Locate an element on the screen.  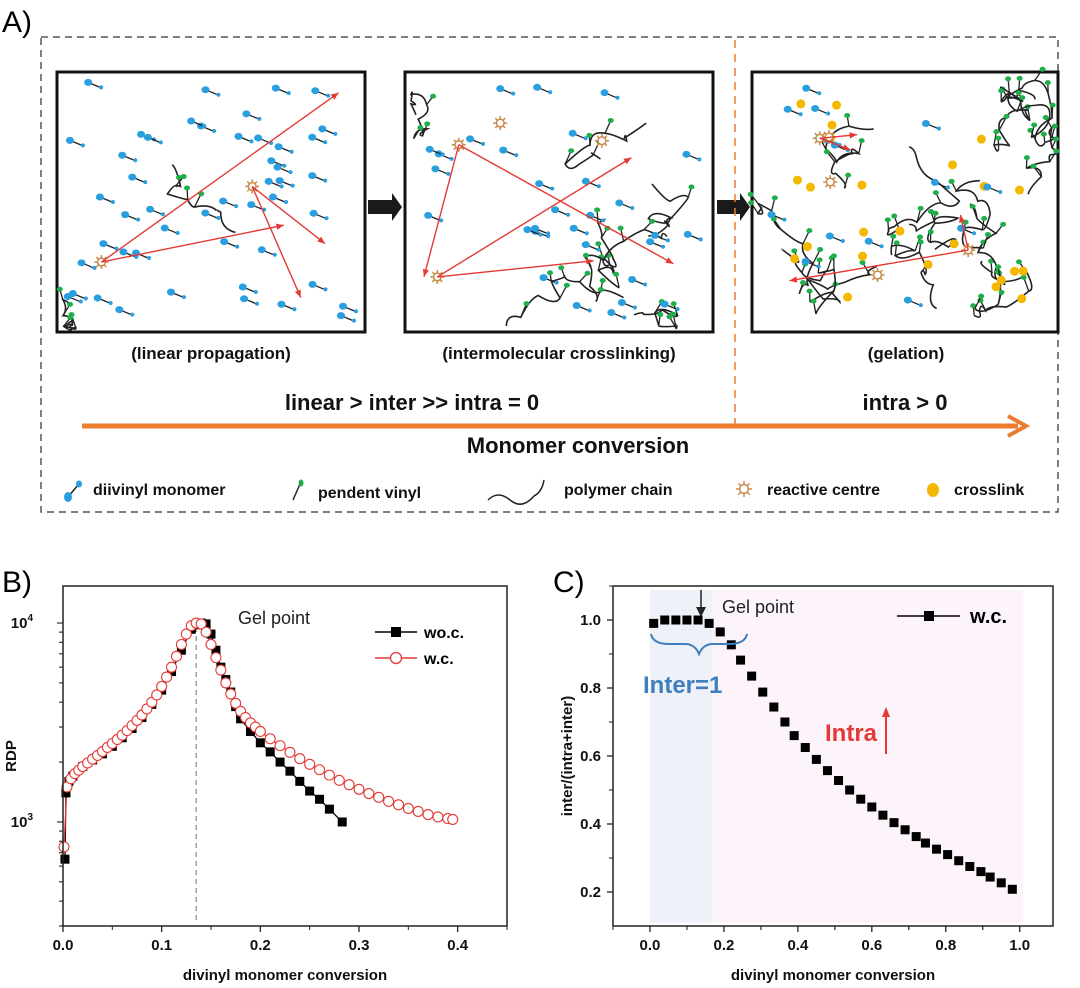
polymer-chain is located at coordinates (201, 199).